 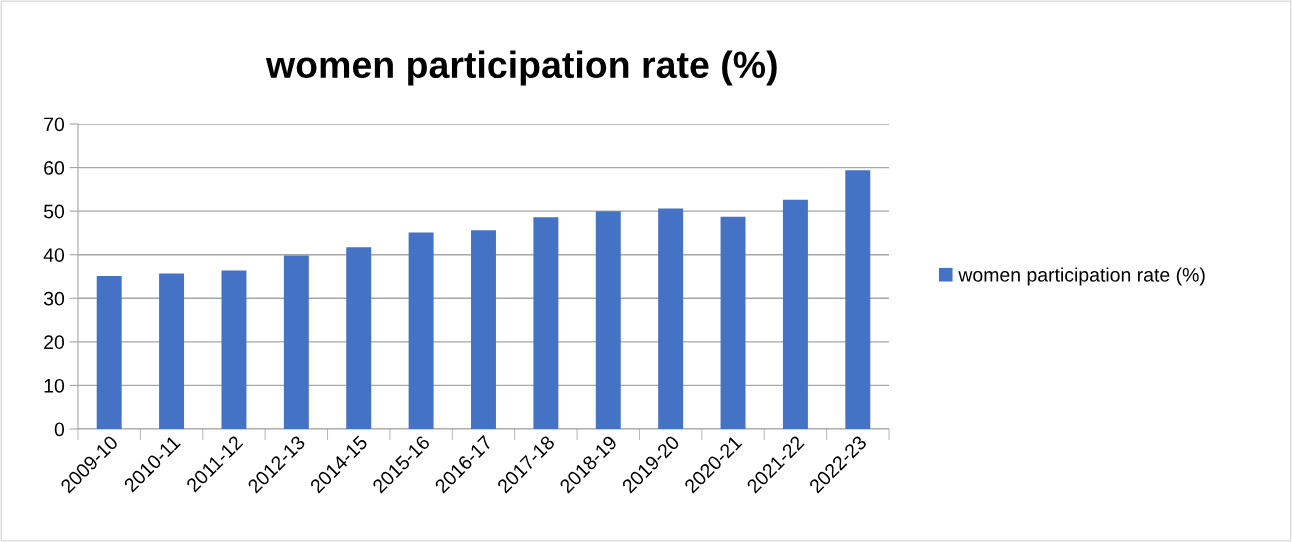 I want to click on y-tick-label: 50, so click(x=54, y=211).